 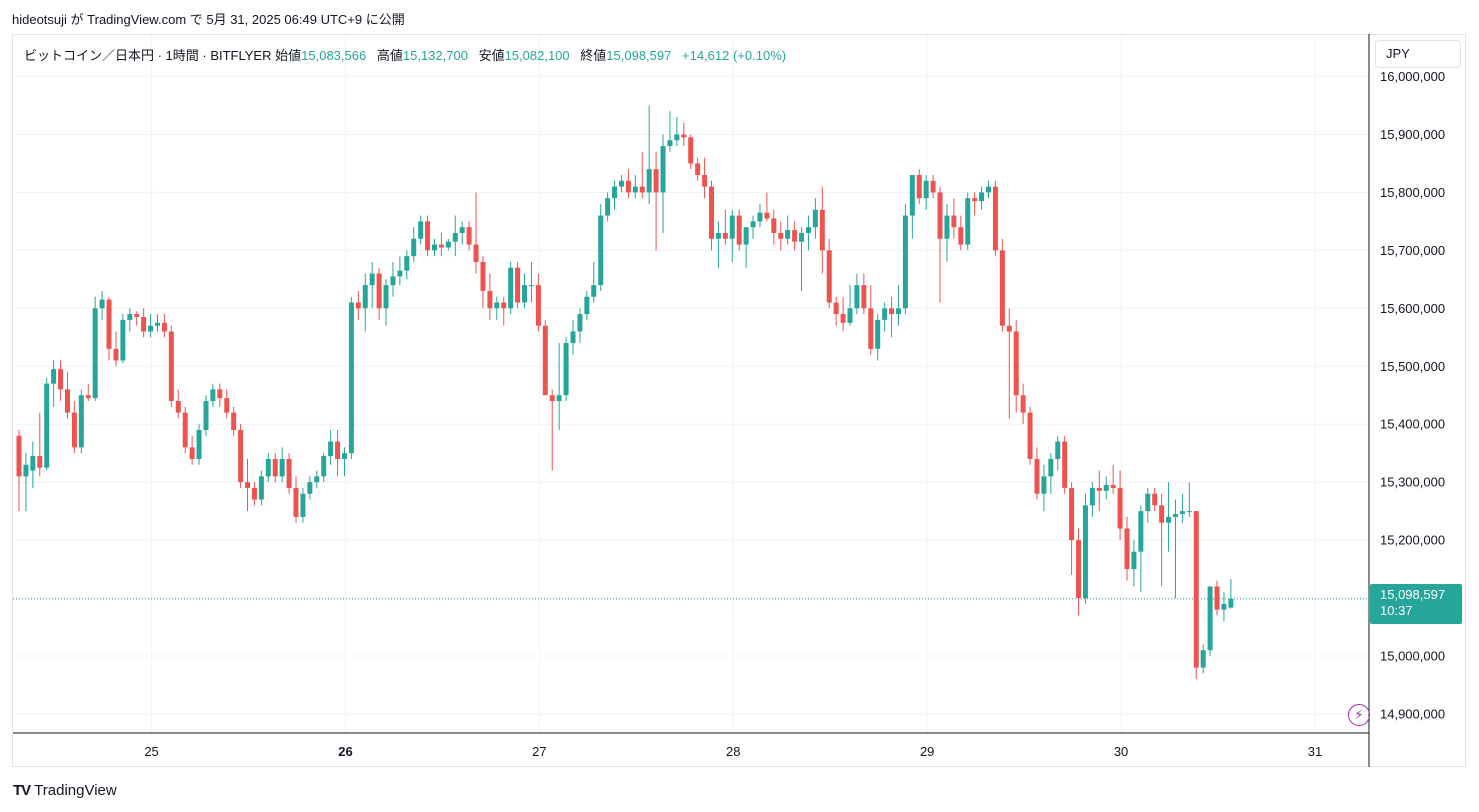 What do you see at coordinates (733, 751) in the screenshot?
I see `time-axis-label: 28` at bounding box center [733, 751].